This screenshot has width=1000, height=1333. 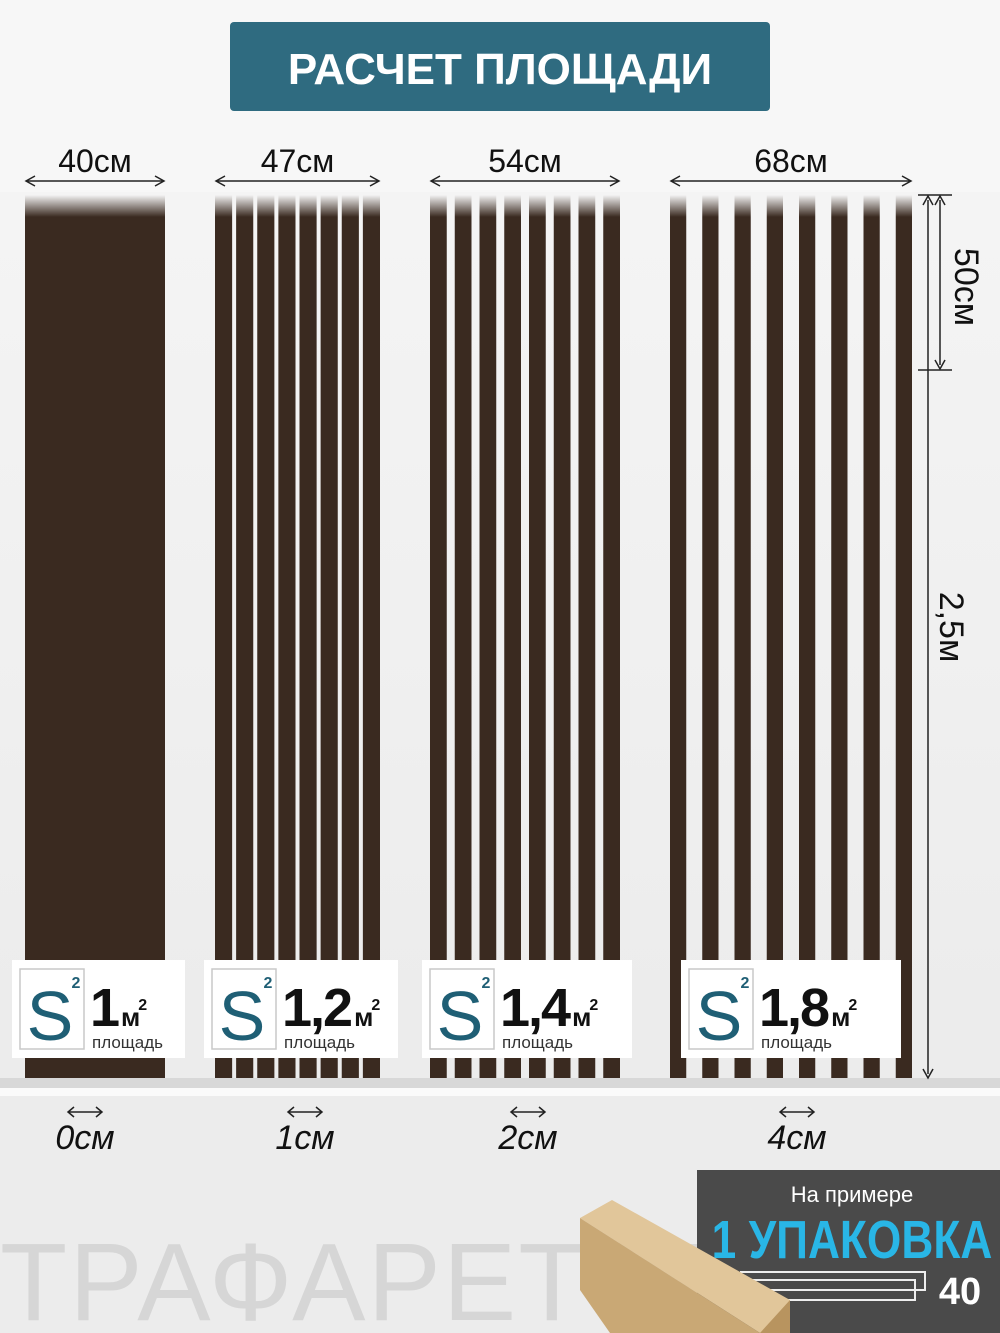 I want to click on package-count: 40, so click(x=960, y=1292).